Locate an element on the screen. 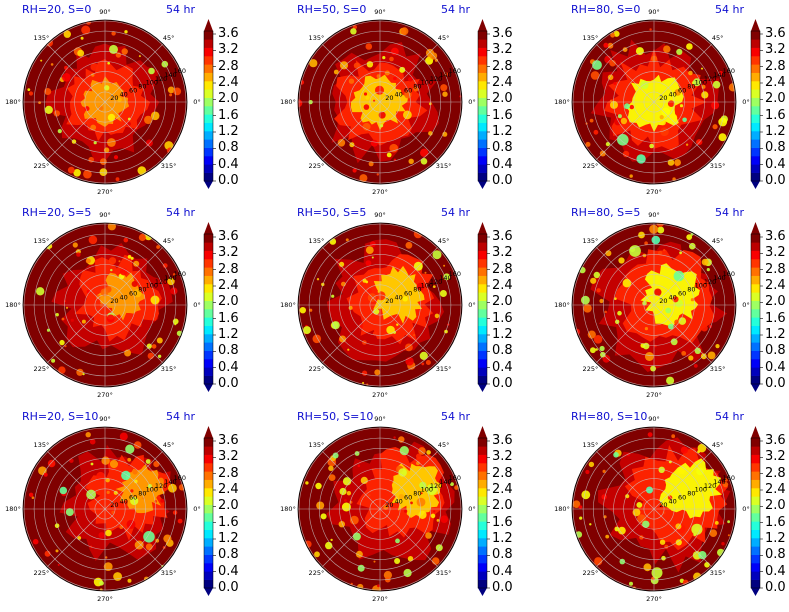 The width and height of the screenshot is (789, 612). colorbar-tick-label: 1.2 is located at coordinates (228, 131).